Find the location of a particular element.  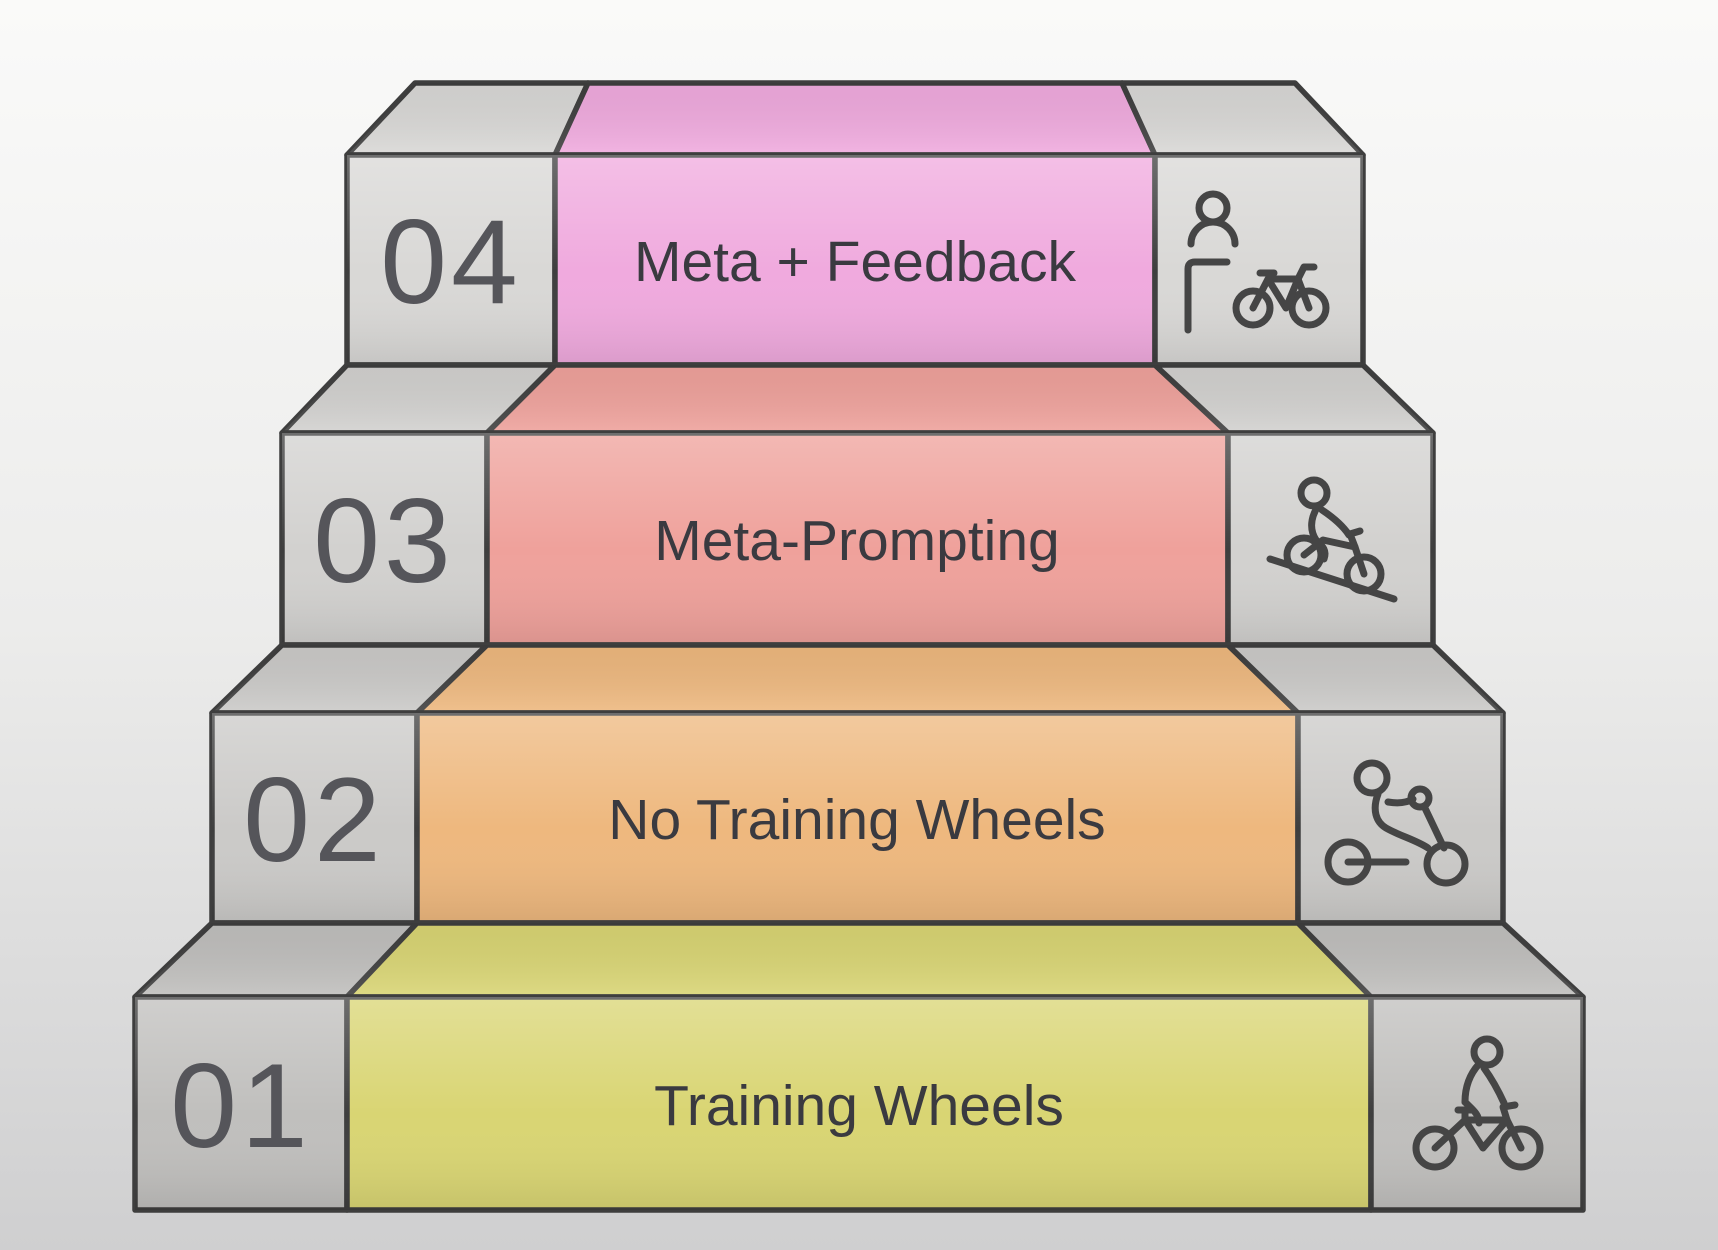

step-02-label: No Training Wheels is located at coordinates (856, 820).